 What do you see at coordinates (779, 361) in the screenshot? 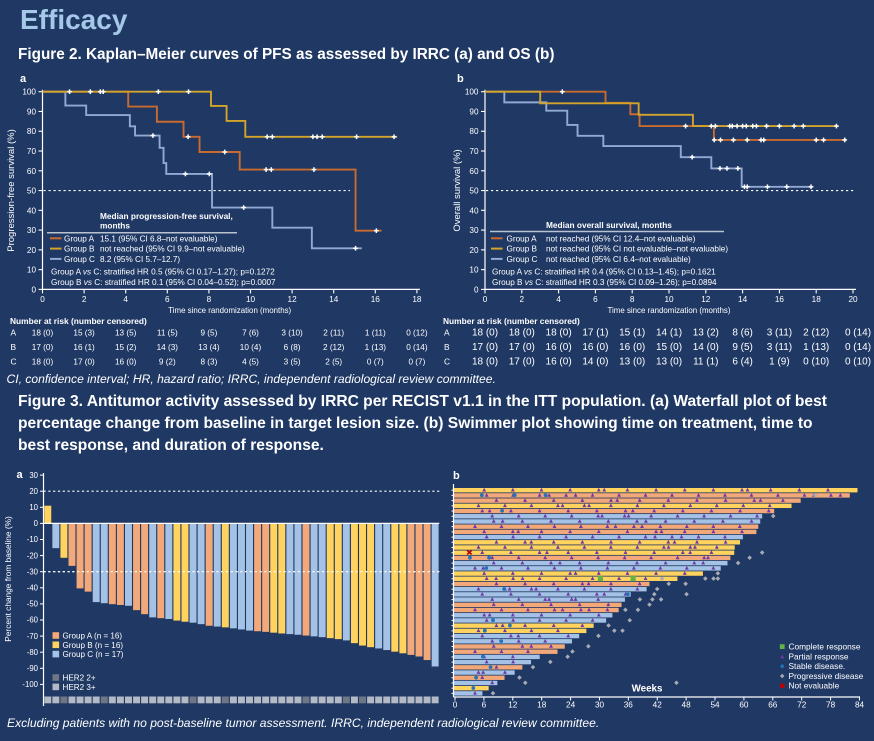
I see `svg-text: 1 (9)` at bounding box center [779, 361].